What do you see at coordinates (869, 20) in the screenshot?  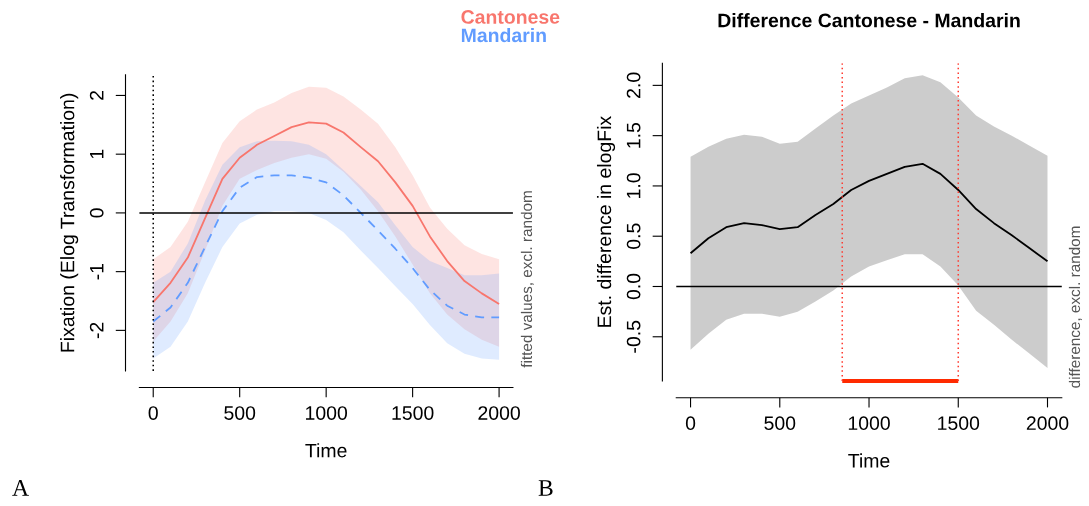 I see `chart-title: Difference Cantonese - Mandarin` at bounding box center [869, 20].